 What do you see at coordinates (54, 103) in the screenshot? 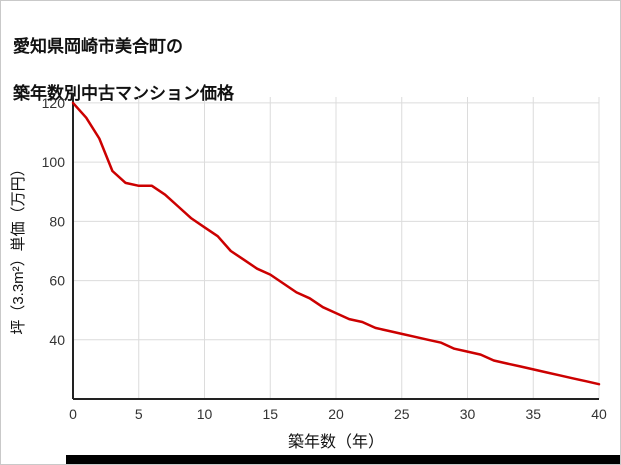
I see `y-tick-label: 120` at bounding box center [54, 103].